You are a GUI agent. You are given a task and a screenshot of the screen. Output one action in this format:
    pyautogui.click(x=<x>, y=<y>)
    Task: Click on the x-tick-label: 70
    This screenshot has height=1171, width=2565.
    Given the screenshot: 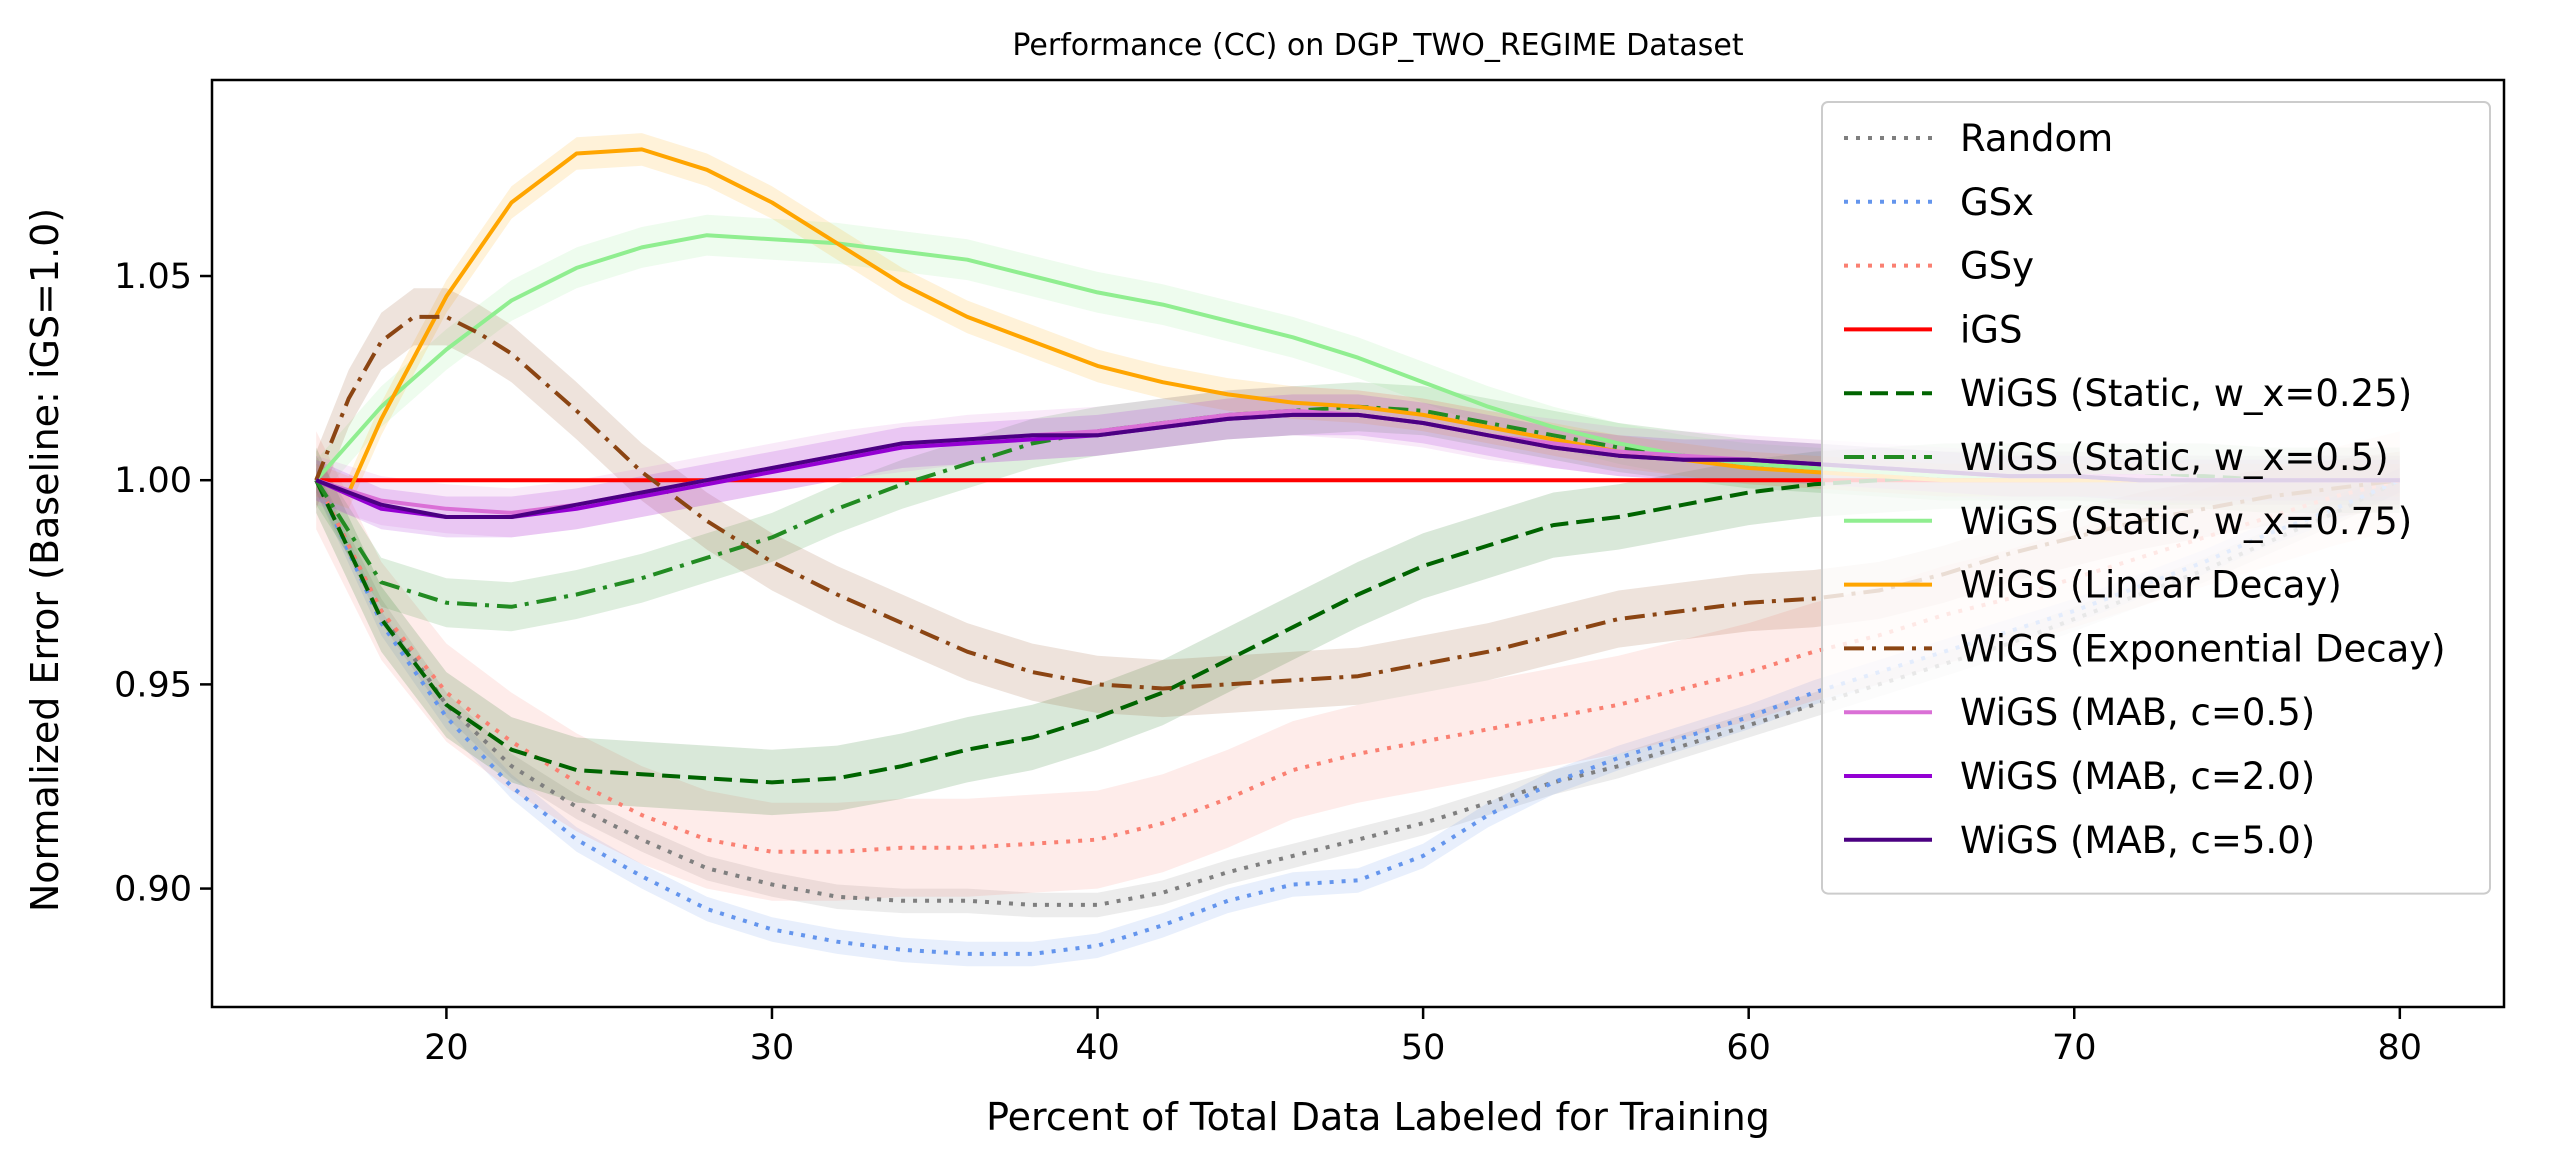 What is the action you would take?
    pyautogui.click(x=2074, y=1048)
    